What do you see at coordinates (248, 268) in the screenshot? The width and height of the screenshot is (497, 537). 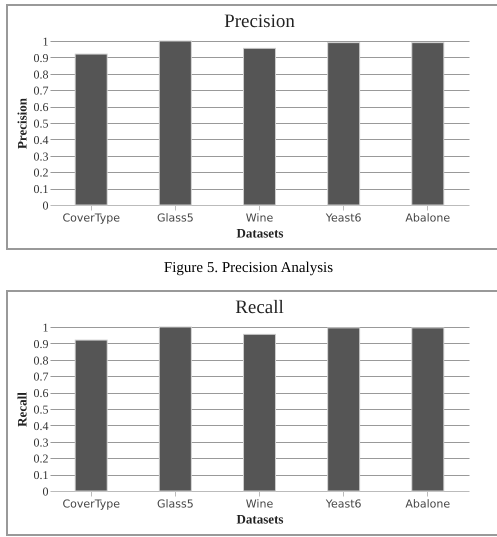 I see `caption: Figure 5. Precision Analysis` at bounding box center [248, 268].